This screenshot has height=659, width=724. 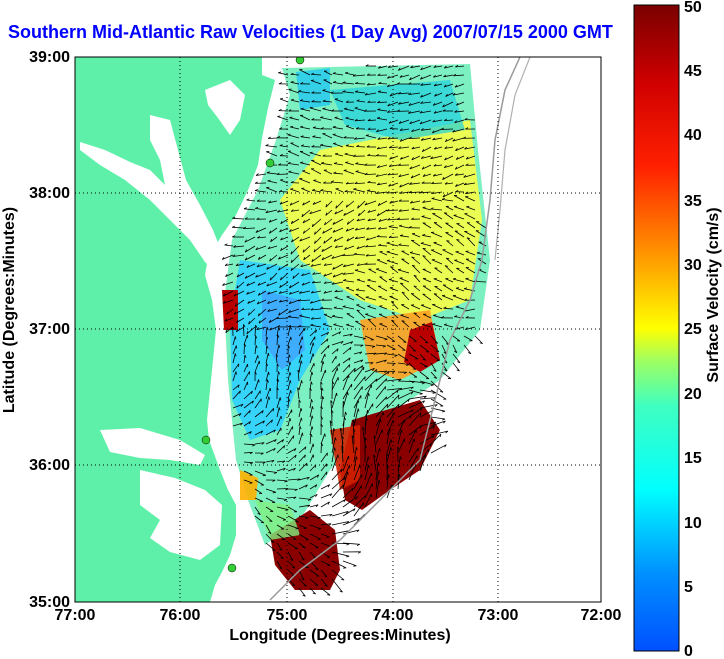 I want to click on y-axis-label: Latitude (Degrees:Minutes), so click(x=9, y=310).